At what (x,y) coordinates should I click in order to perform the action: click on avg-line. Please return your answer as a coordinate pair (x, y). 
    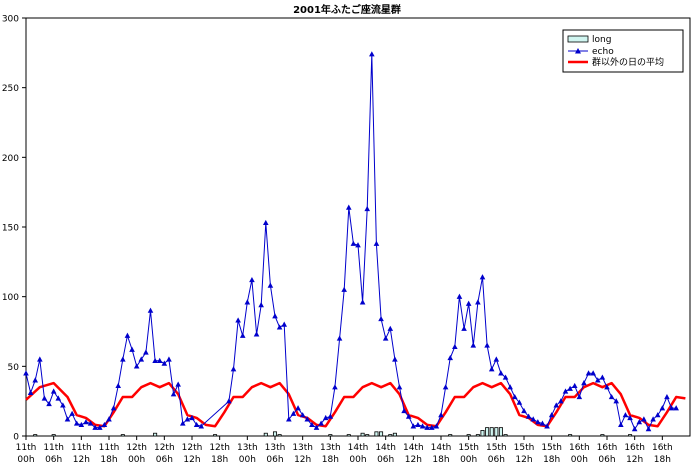
    Looking at the image, I should click on (355, 404).